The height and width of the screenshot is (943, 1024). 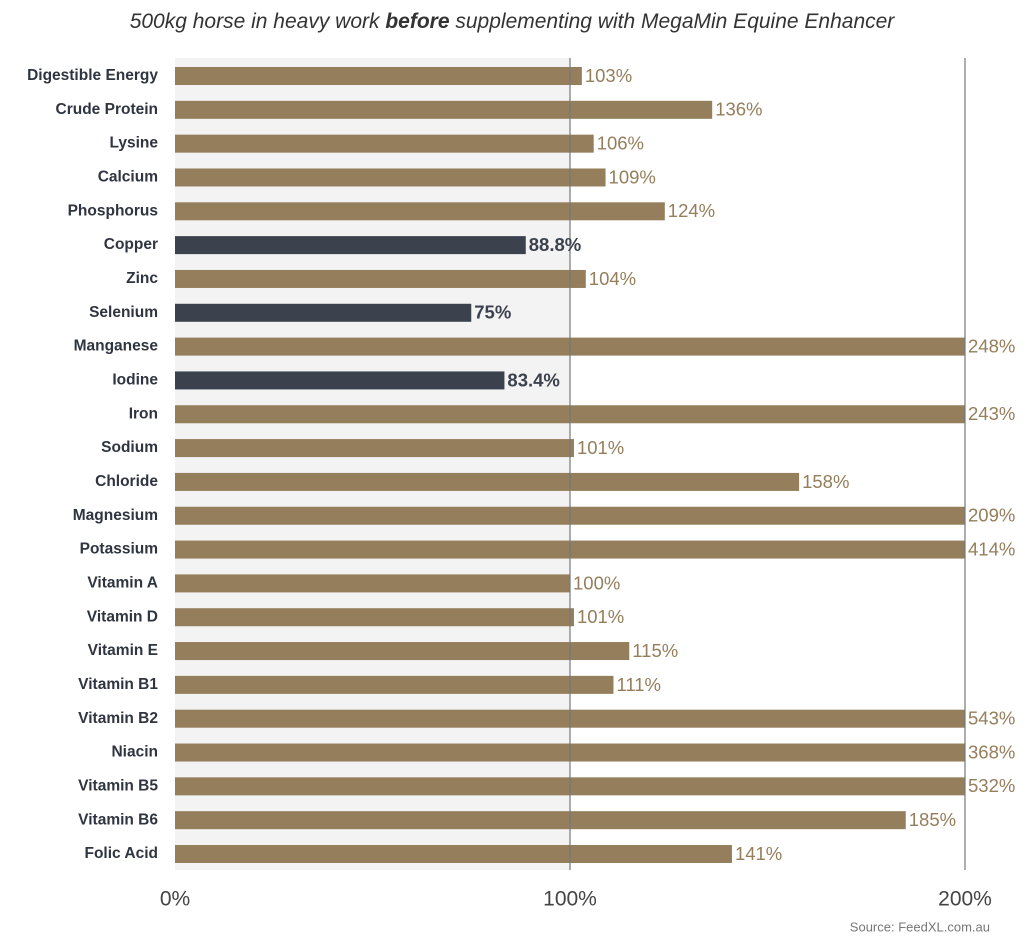 I want to click on value-label: 543%, so click(x=991, y=718).